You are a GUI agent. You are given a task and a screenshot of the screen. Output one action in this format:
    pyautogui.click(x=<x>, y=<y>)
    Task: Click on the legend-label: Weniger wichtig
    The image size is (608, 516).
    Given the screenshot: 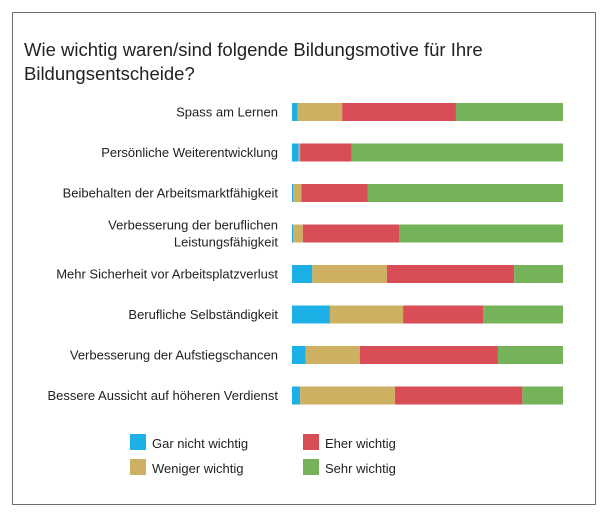 What is the action you would take?
    pyautogui.click(x=198, y=468)
    